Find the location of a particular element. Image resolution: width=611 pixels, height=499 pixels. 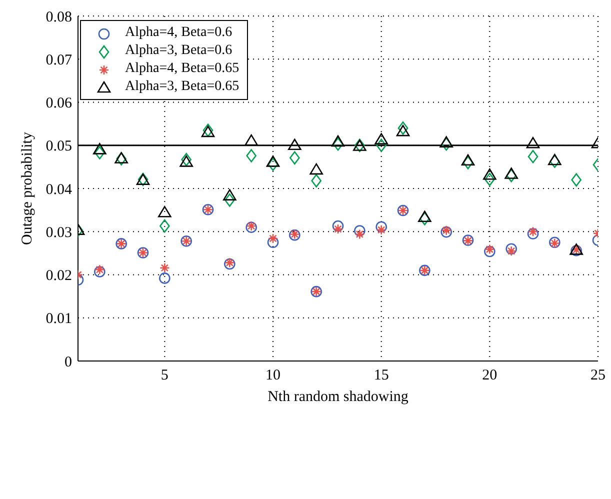

y-tick-label: 0.05 is located at coordinates (59, 146).